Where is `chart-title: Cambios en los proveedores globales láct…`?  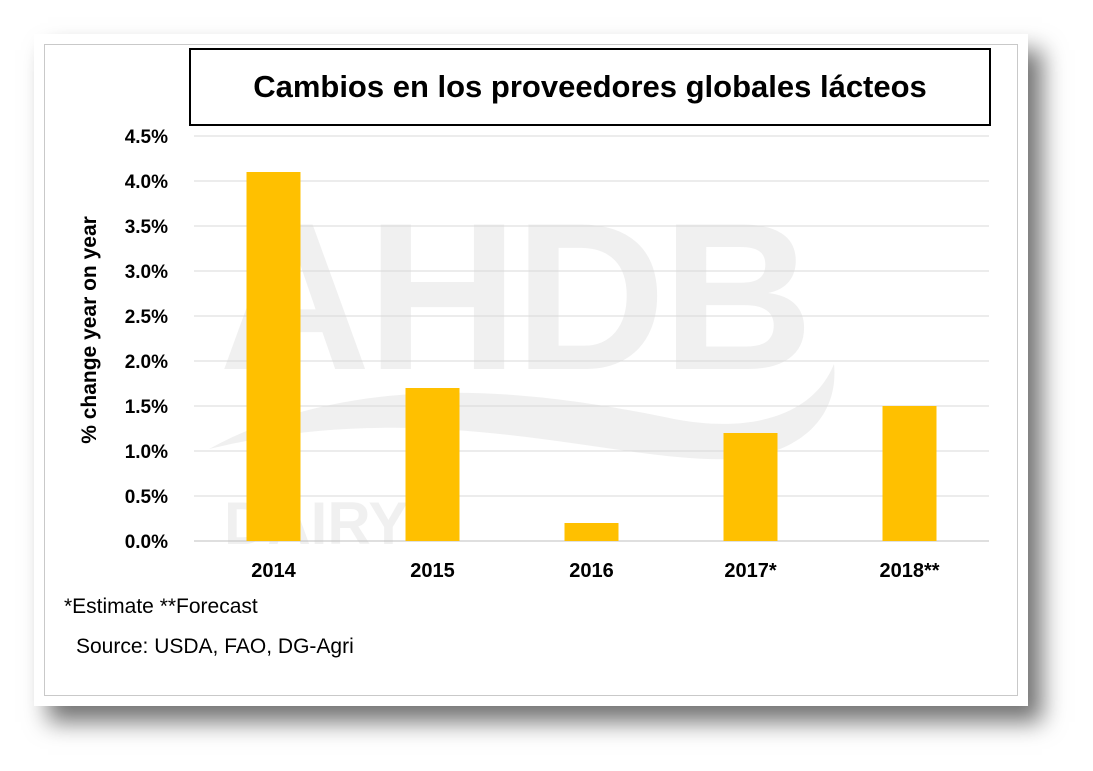
chart-title: Cambios en los proveedores globales láct… is located at coordinates (590, 87).